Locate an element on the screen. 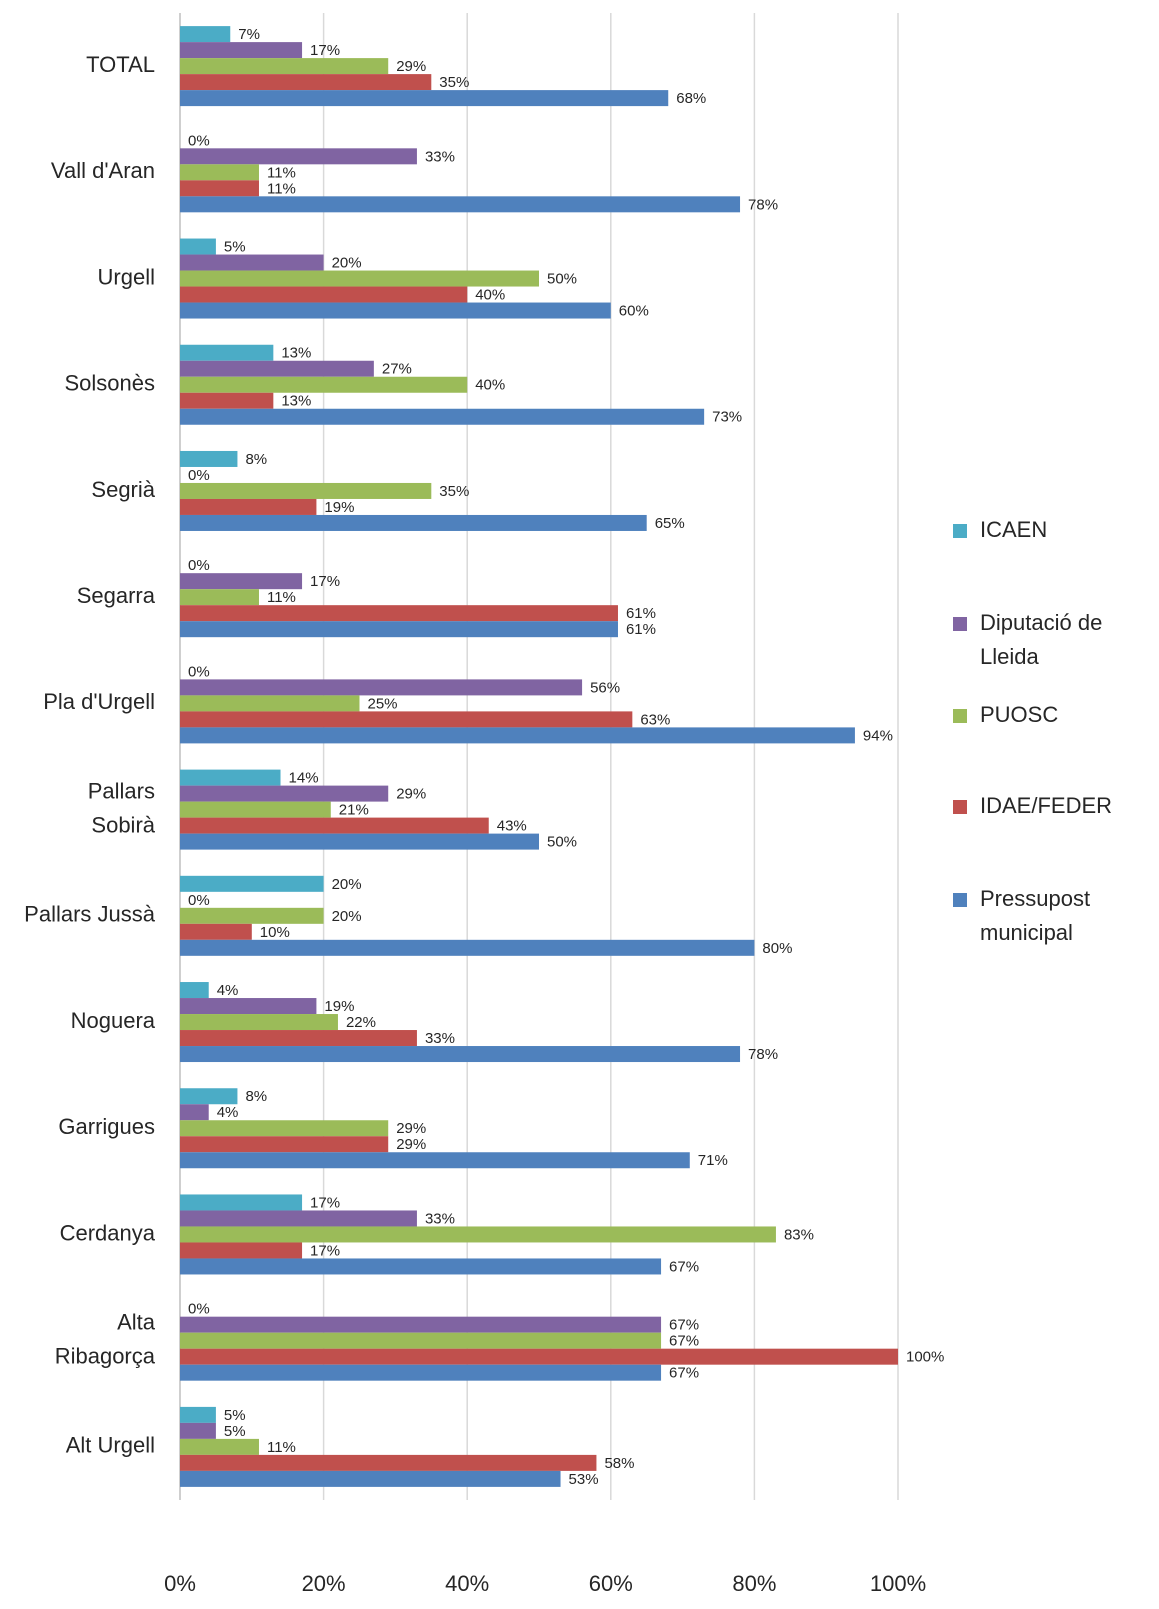 This screenshot has width=1159, height=1609. data-label: 56% is located at coordinates (605, 687).